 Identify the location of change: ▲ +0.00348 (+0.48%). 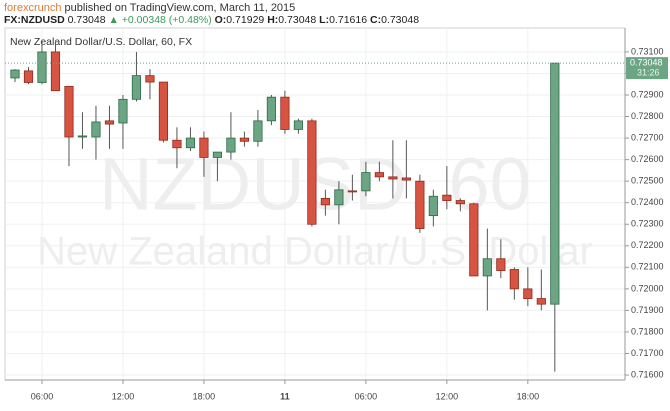
(160, 20).